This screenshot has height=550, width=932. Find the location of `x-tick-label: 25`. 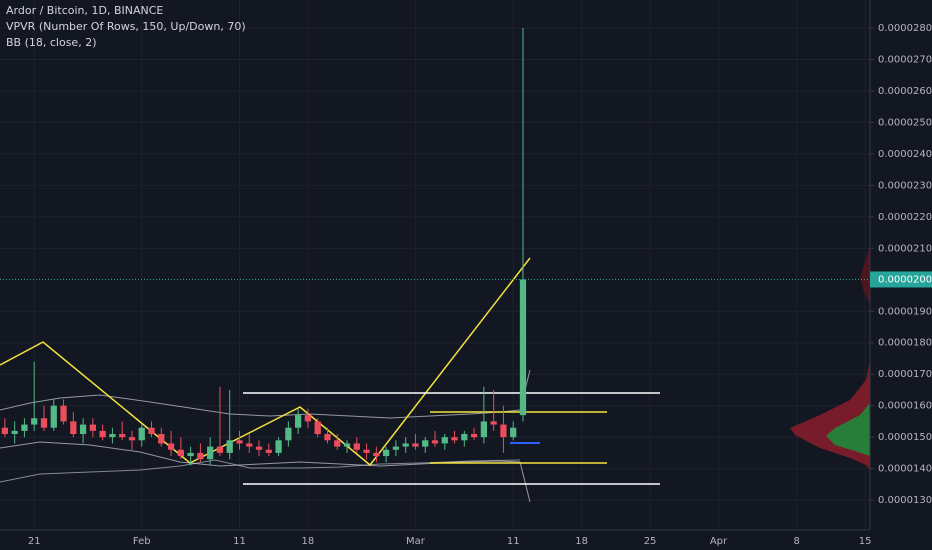

x-tick-label: 25 is located at coordinates (650, 541).